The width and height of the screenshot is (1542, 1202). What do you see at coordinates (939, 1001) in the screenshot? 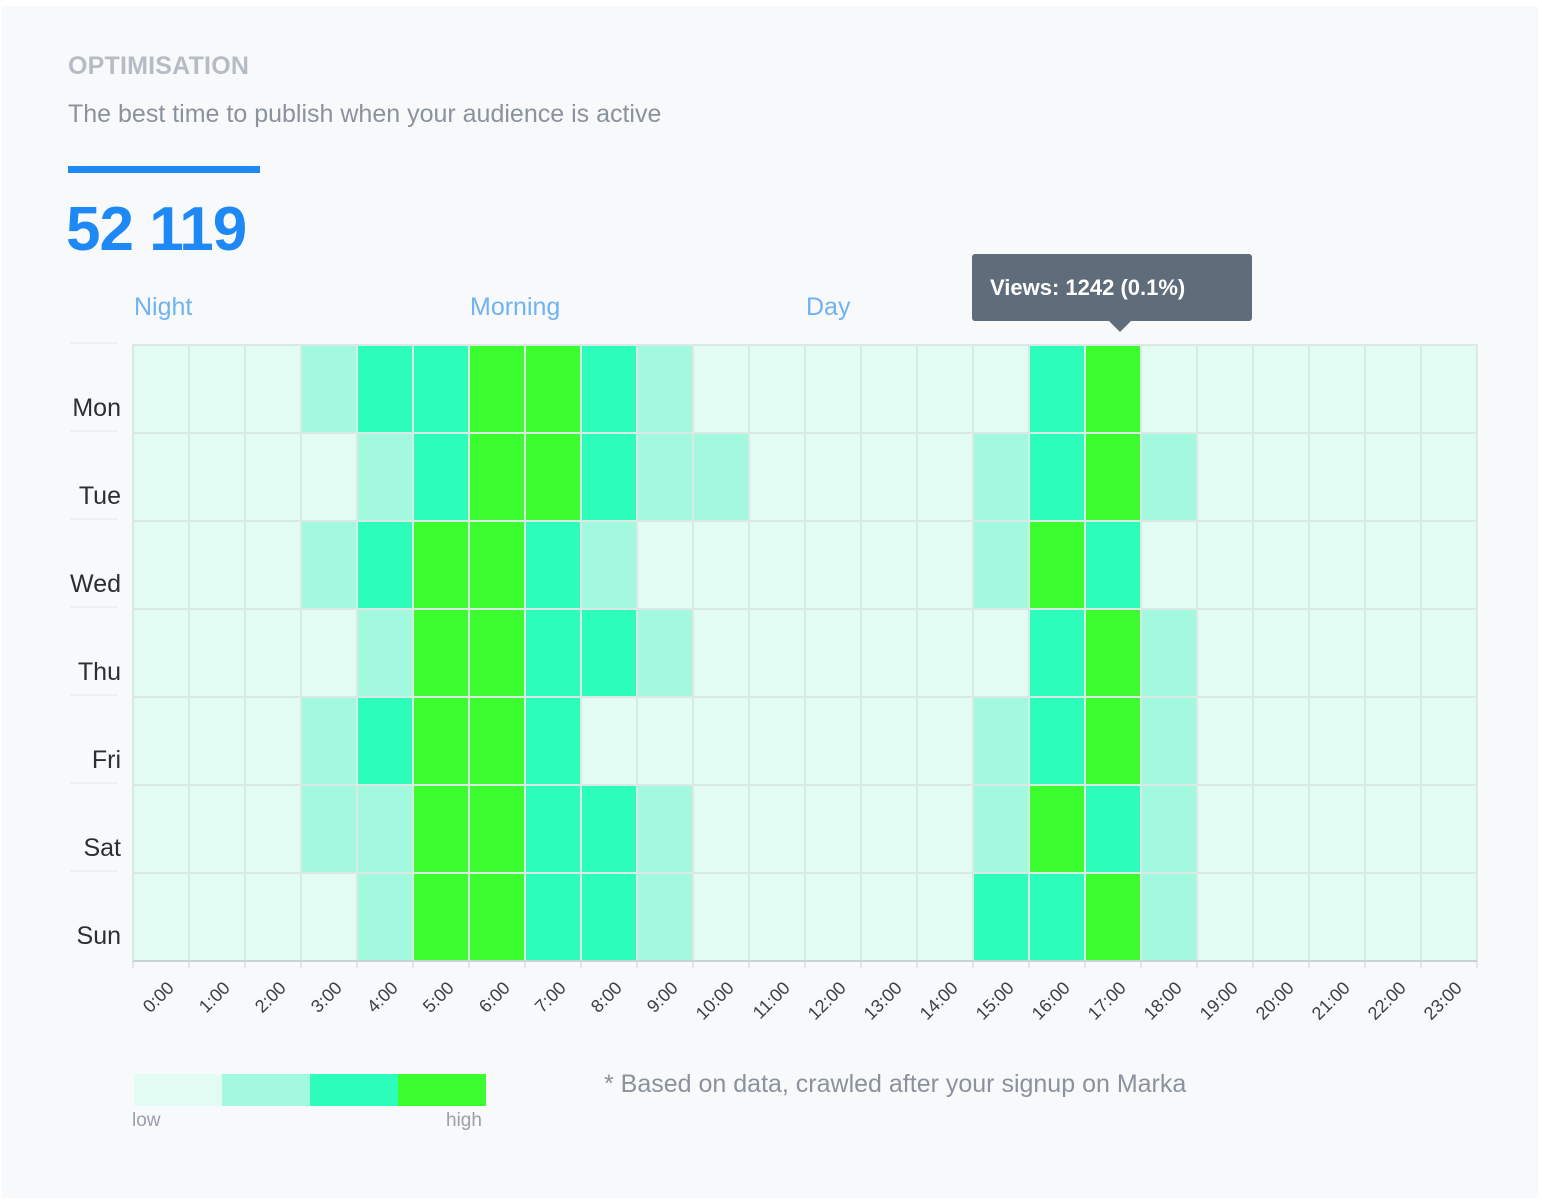
I see `x-tick-label-1400: 14:00` at bounding box center [939, 1001].